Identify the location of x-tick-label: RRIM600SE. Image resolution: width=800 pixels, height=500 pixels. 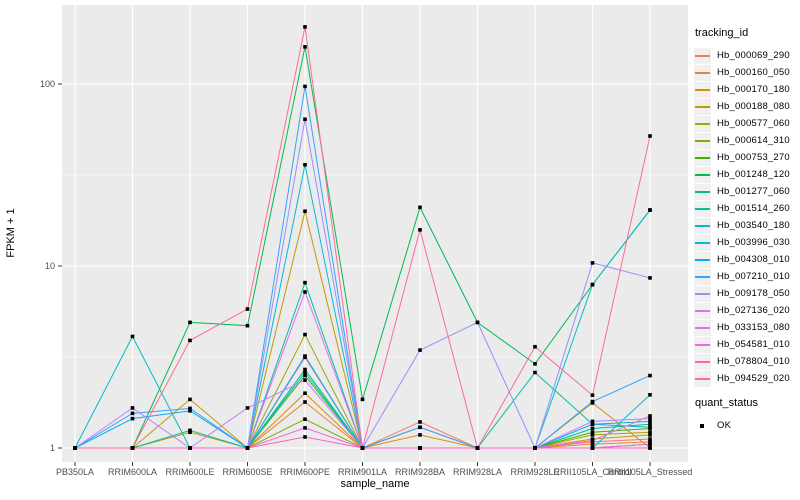
(247, 472).